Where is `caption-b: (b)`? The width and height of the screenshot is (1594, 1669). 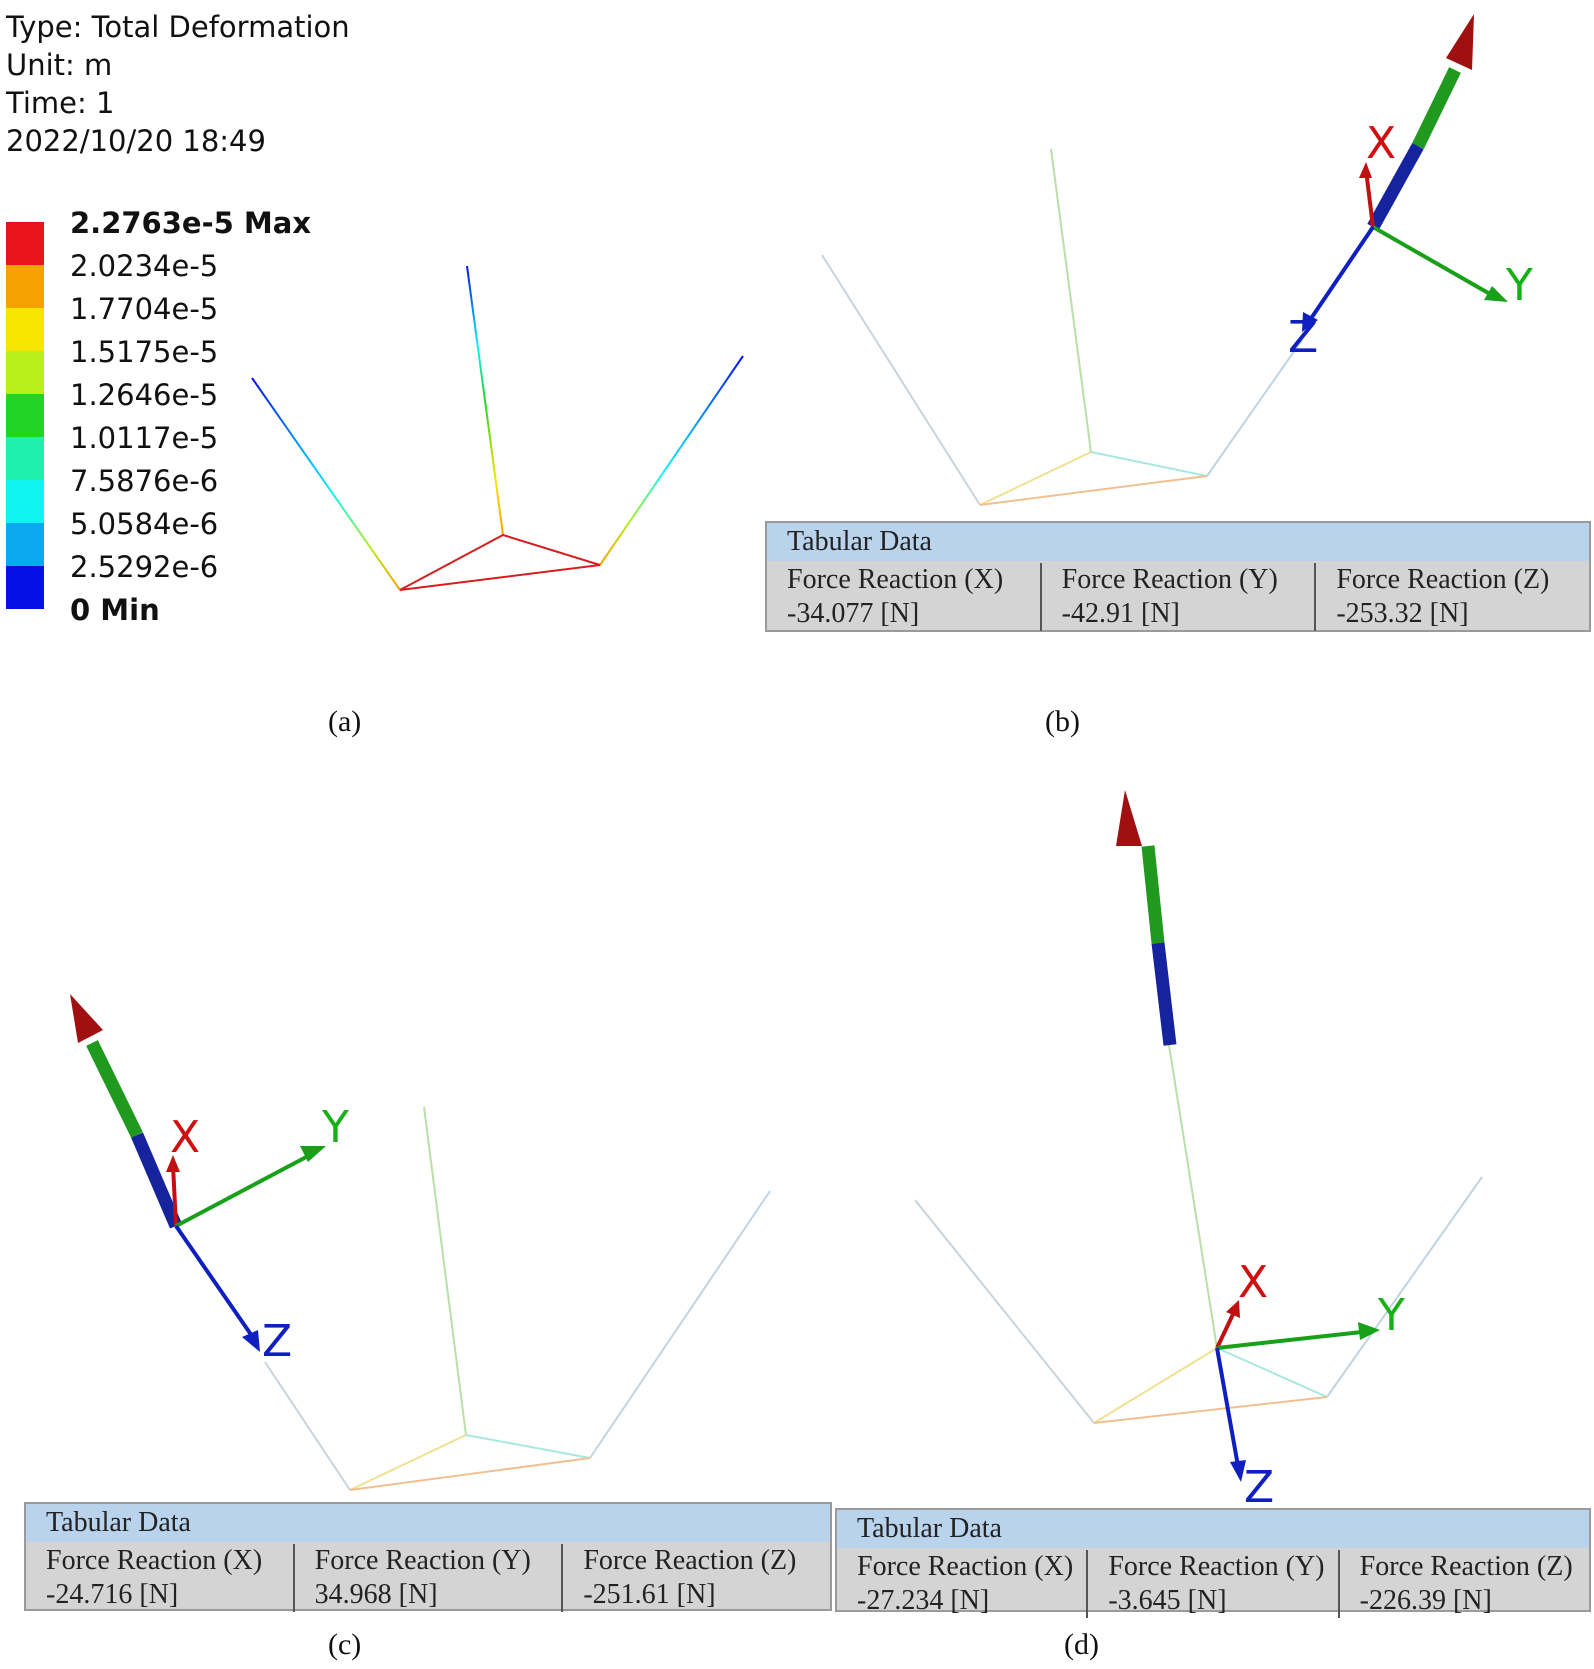
caption-b: (b) is located at coordinates (1062, 721).